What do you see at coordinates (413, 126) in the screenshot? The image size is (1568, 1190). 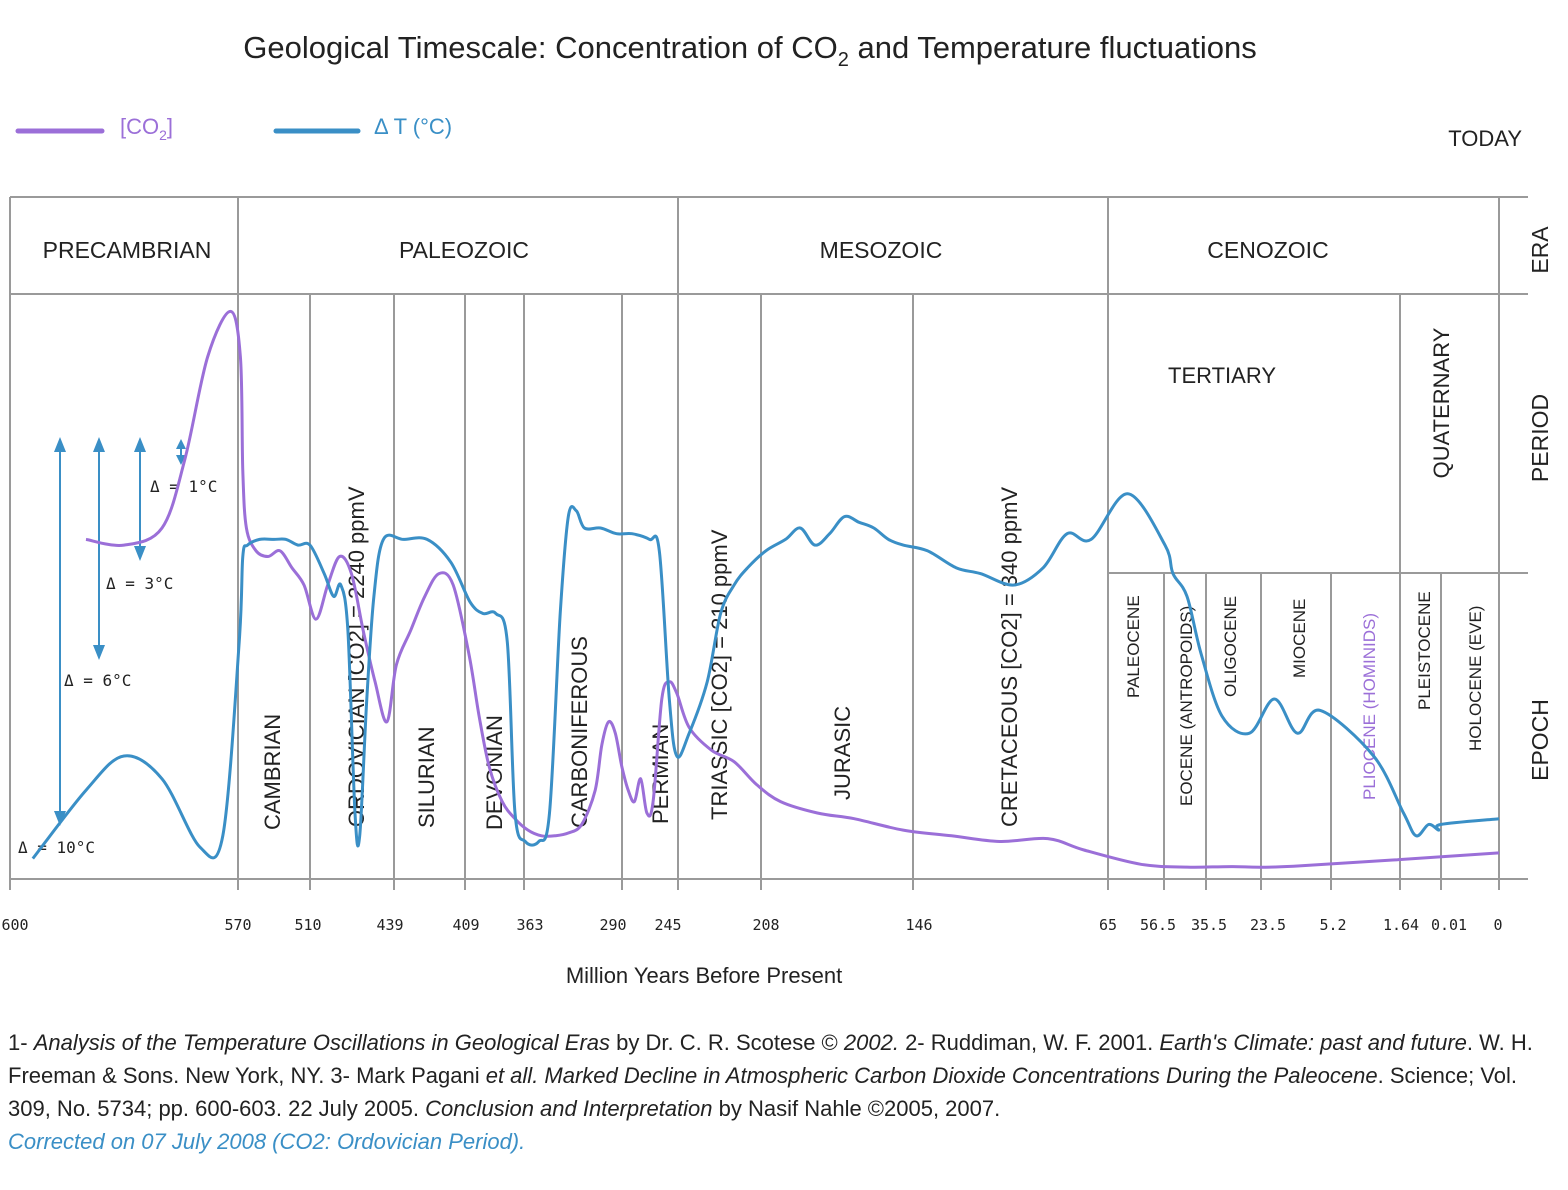 I see `legend-temp-label: Δ T (°C)` at bounding box center [413, 126].